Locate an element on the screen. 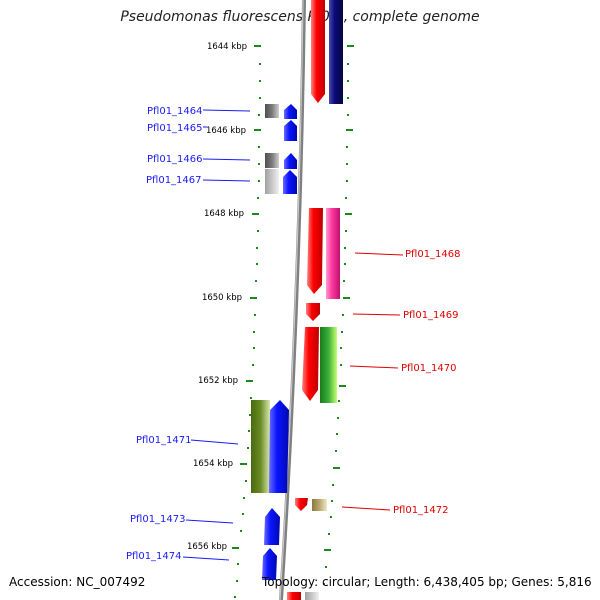 Image resolution: width=600 pixels, height=600 pixels. genome-backbone is located at coordinates (292, 300).